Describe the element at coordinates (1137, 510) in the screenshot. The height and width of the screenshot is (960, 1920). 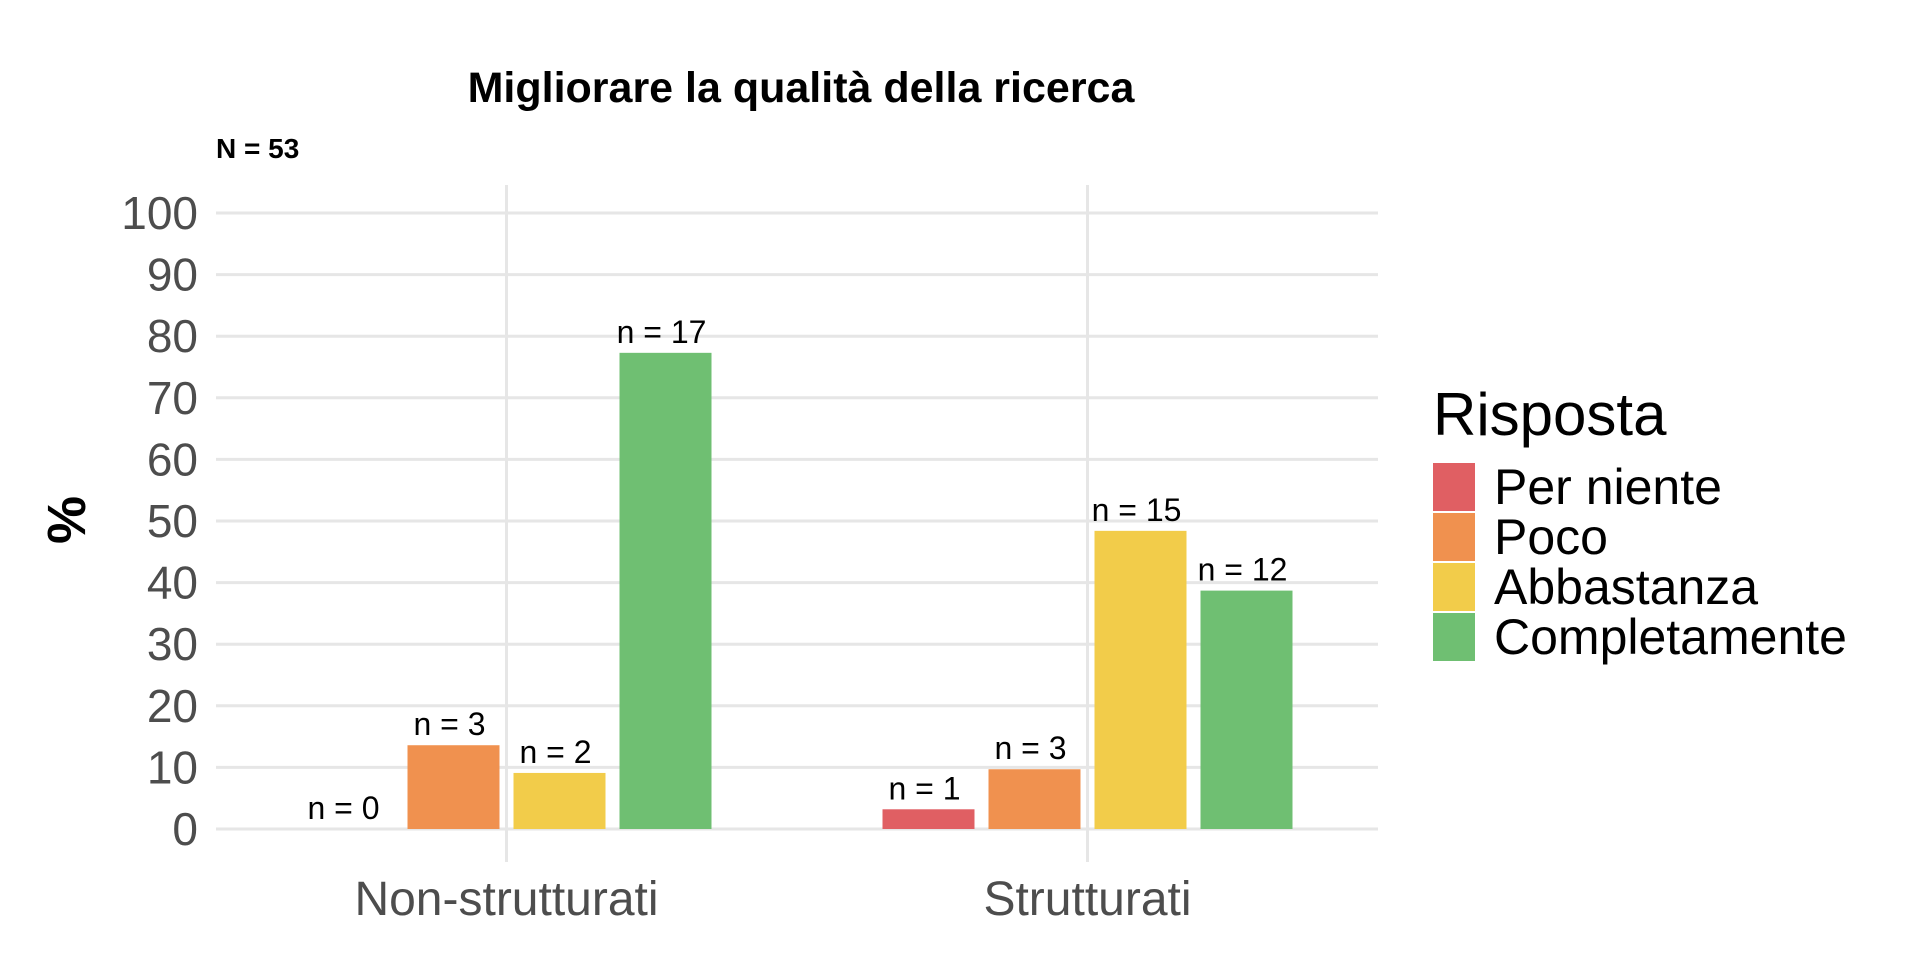
I see `data-label: n = 15` at that location.